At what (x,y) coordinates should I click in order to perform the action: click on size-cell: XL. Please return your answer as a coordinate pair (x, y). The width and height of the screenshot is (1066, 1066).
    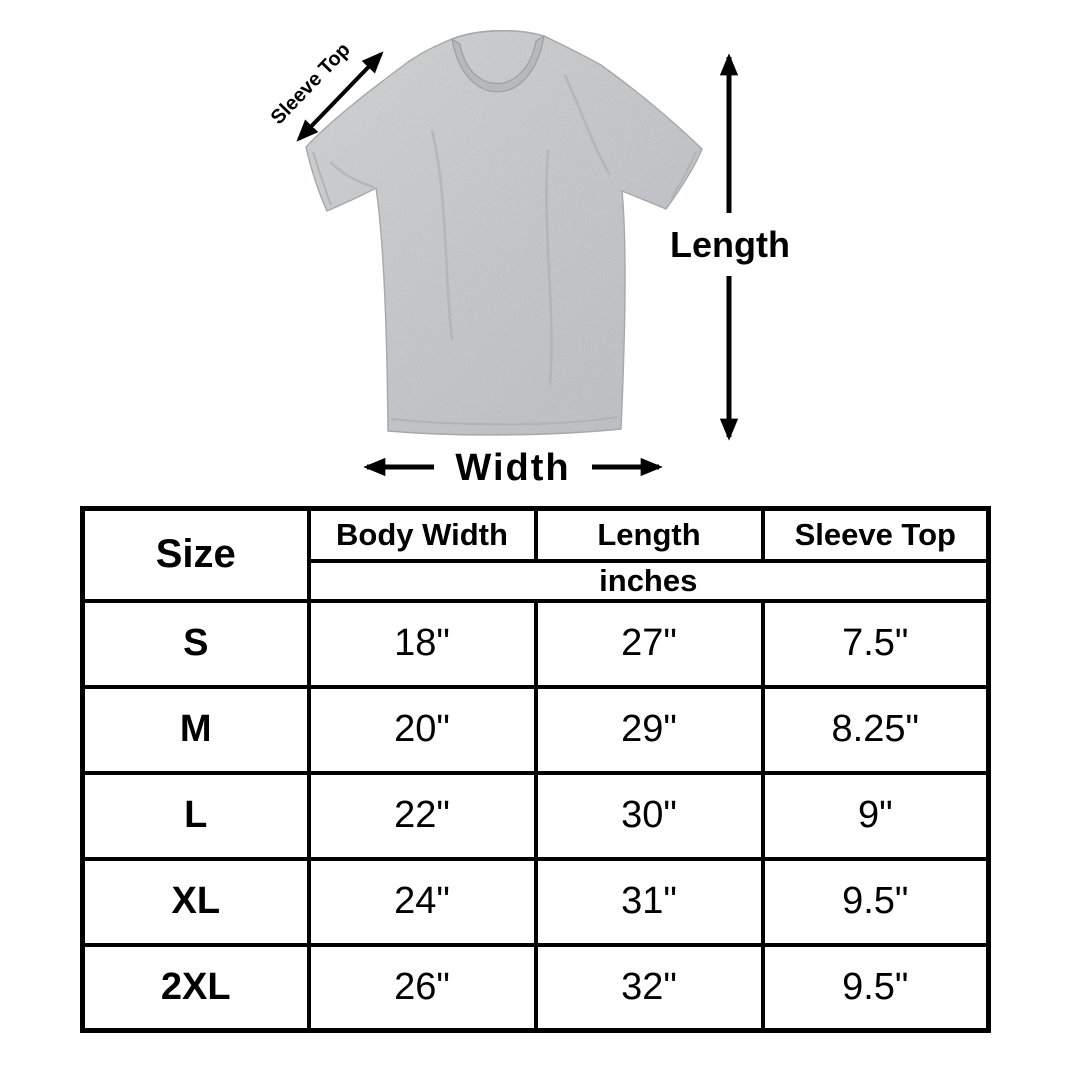
    Looking at the image, I should click on (195, 901).